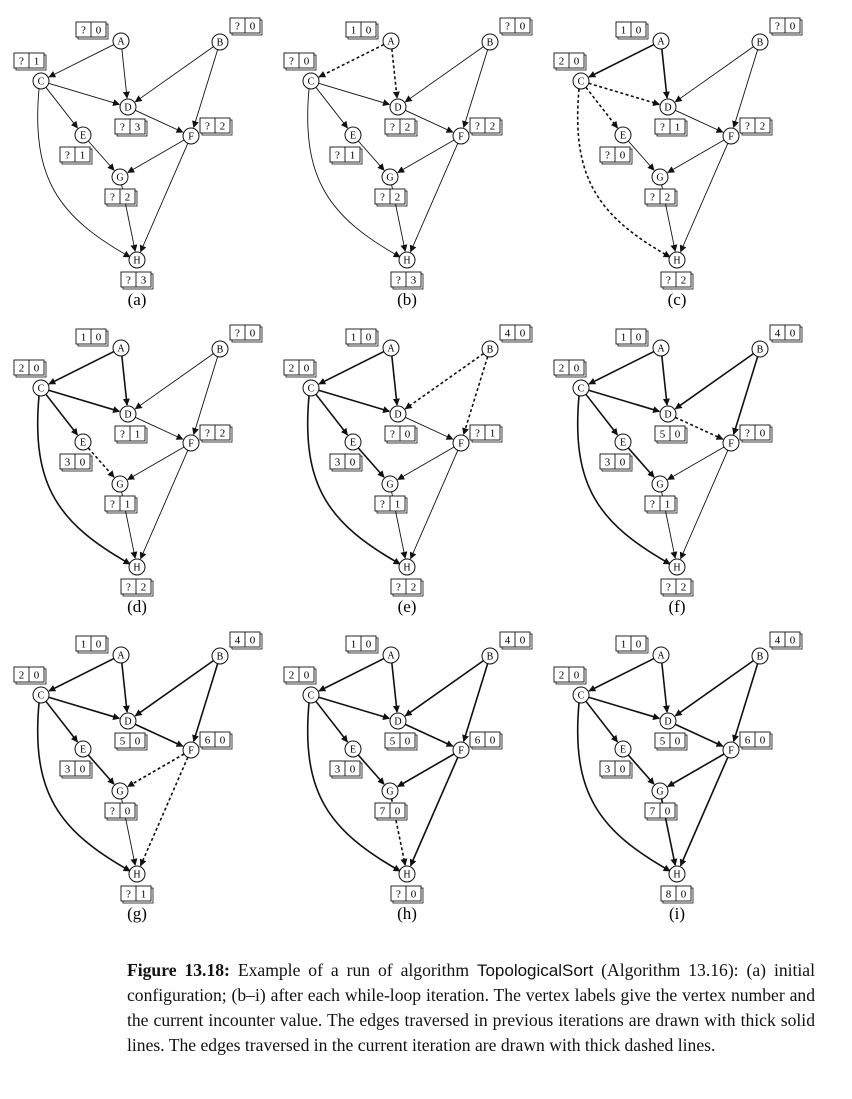 This screenshot has height=1099, width=852. I want to click on vertex-g-incounter: 1, so click(668, 505).